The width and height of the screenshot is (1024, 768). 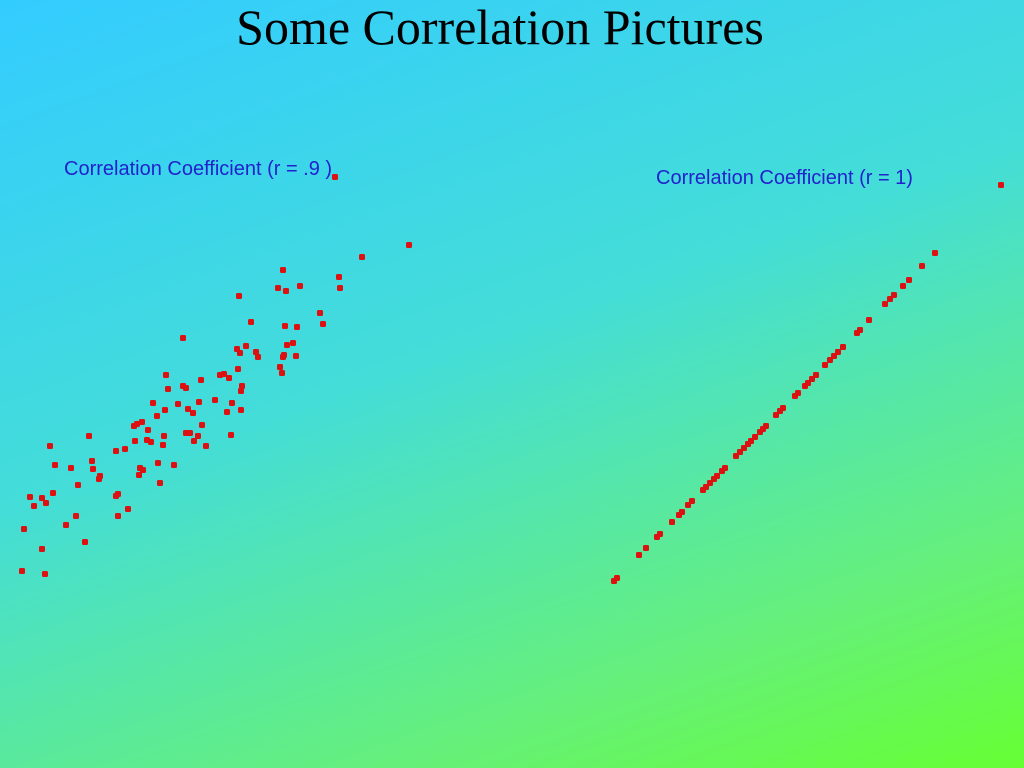 What do you see at coordinates (198, 169) in the screenshot?
I see `chart-title: Correlation Coefficient (r = .9 )` at bounding box center [198, 169].